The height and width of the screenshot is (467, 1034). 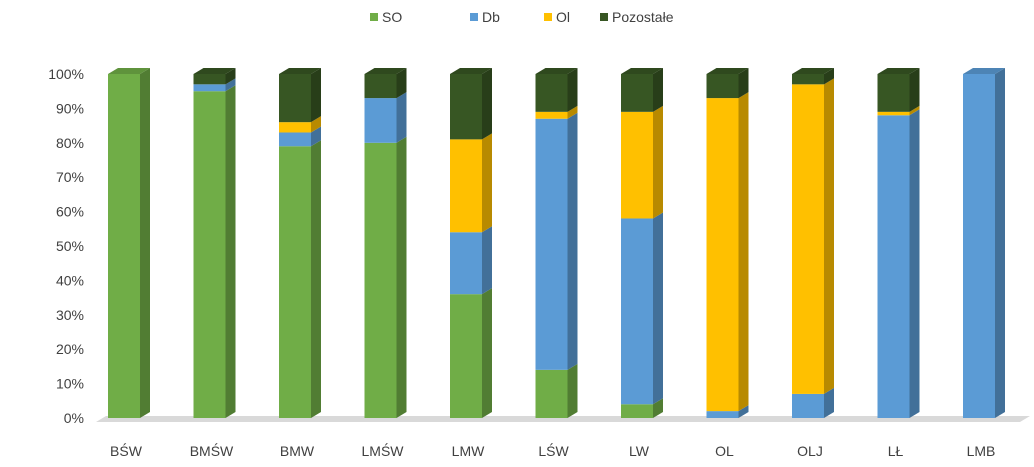 What do you see at coordinates (722, 414) in the screenshot?
I see `bar-segment-Db-OL` at bounding box center [722, 414].